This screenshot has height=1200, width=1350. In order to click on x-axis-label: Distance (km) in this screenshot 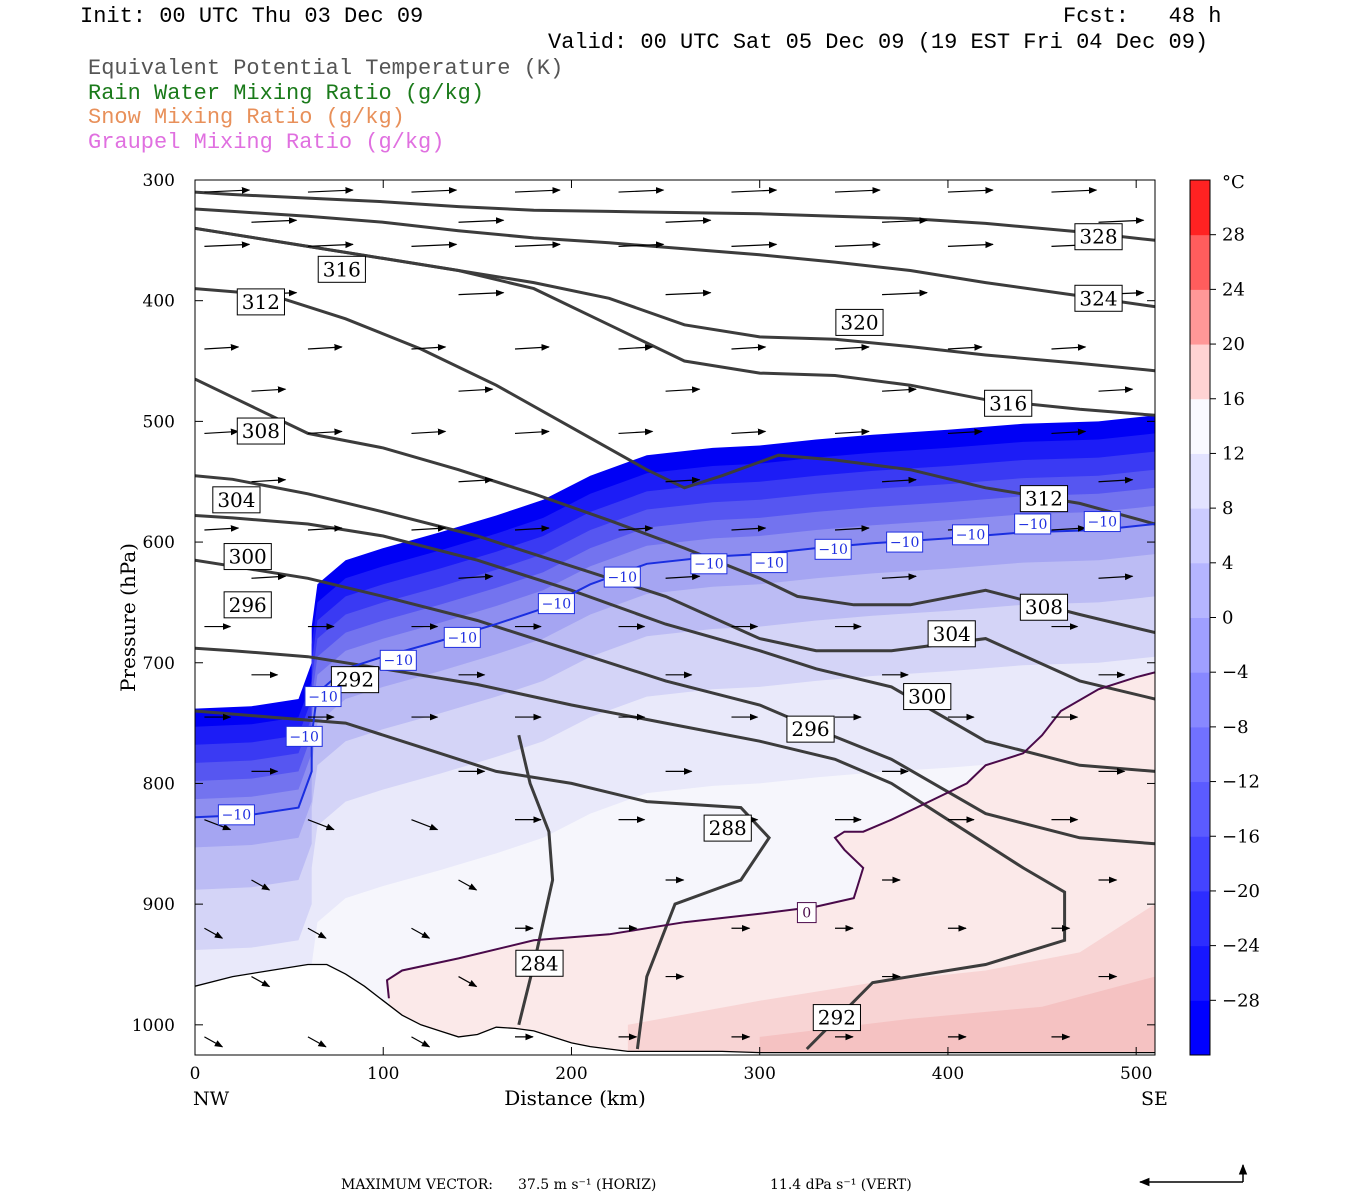, I will do `click(575, 1098)`.